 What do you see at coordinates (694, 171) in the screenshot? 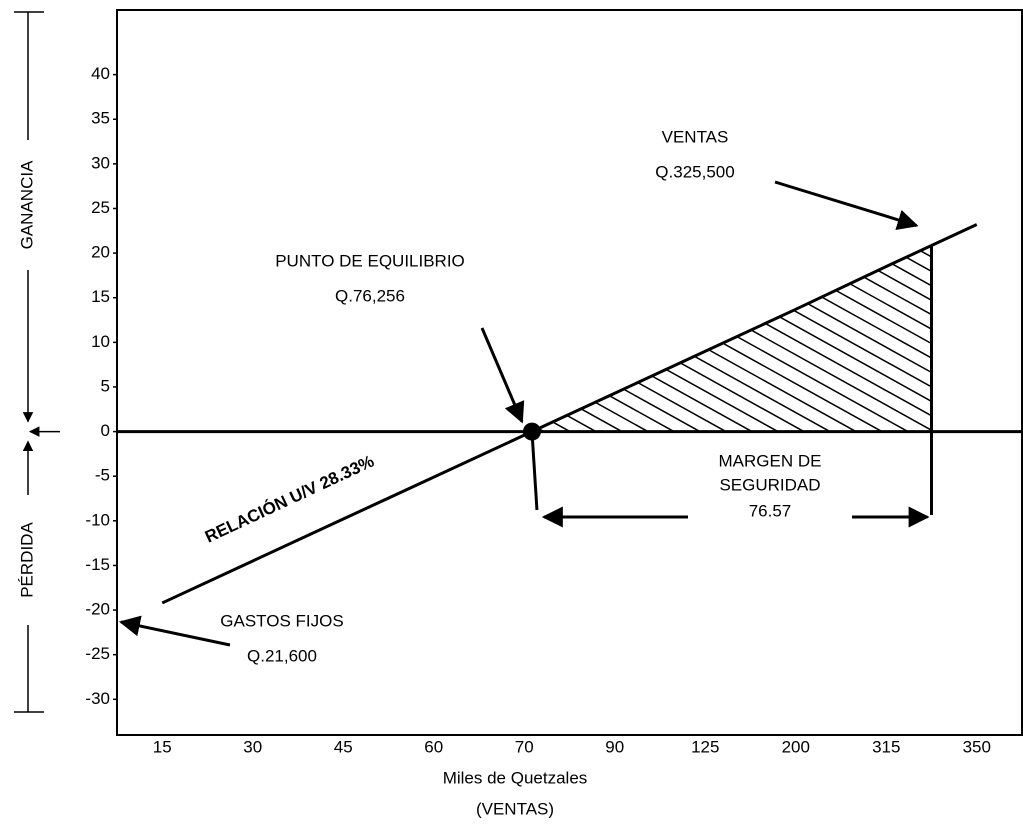
I see `annotation: Q.325,500` at bounding box center [694, 171].